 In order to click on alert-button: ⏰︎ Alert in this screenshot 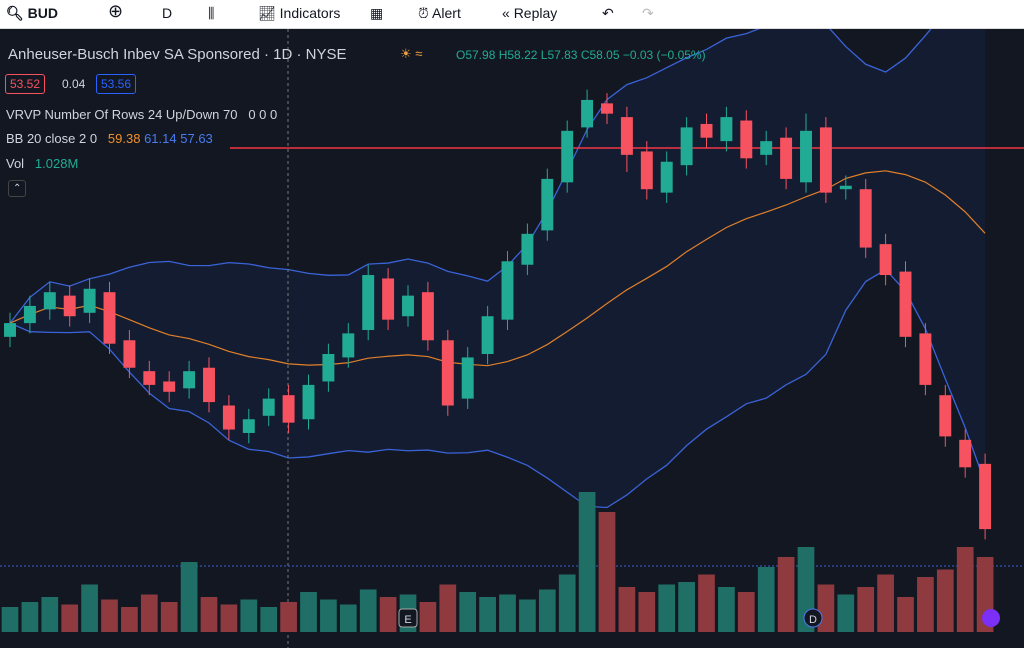, I will do `click(439, 13)`.